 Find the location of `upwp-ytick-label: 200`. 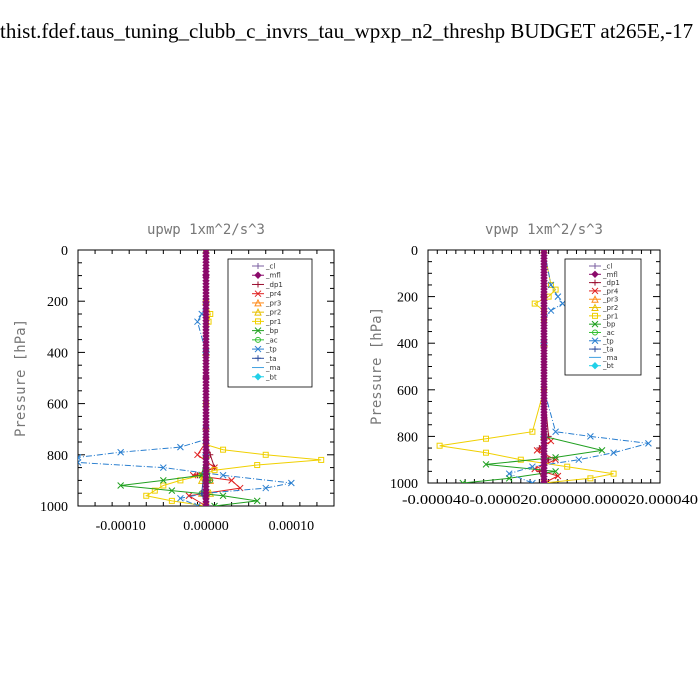

upwp-ytick-label: 200 is located at coordinates (57, 302).